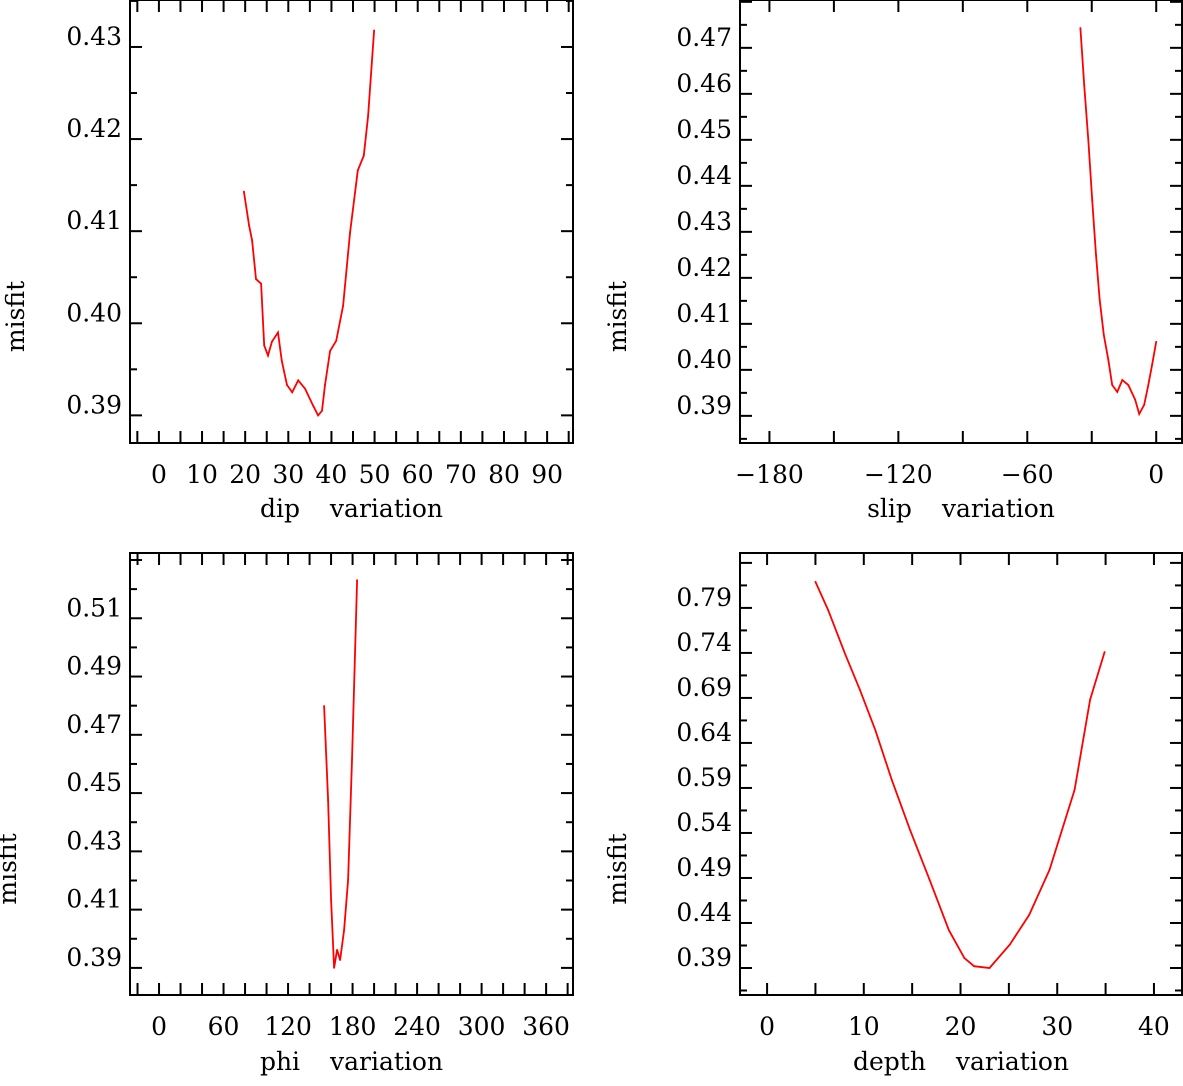 The width and height of the screenshot is (1183, 1086). I want to click on y-tick-label: 0.64, so click(704, 732).